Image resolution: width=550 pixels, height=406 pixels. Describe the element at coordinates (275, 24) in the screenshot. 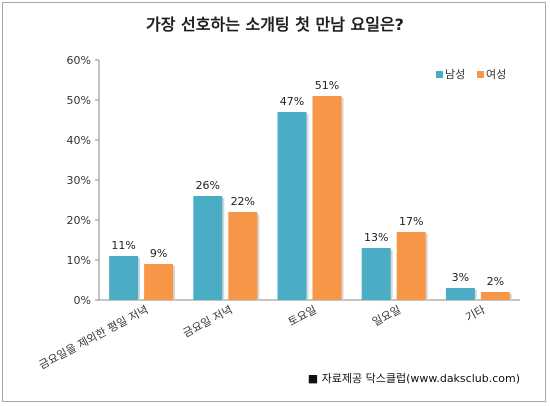

I see `chart-title: 가장 선호하는 소개팅 첫 만남 요일은?` at that location.